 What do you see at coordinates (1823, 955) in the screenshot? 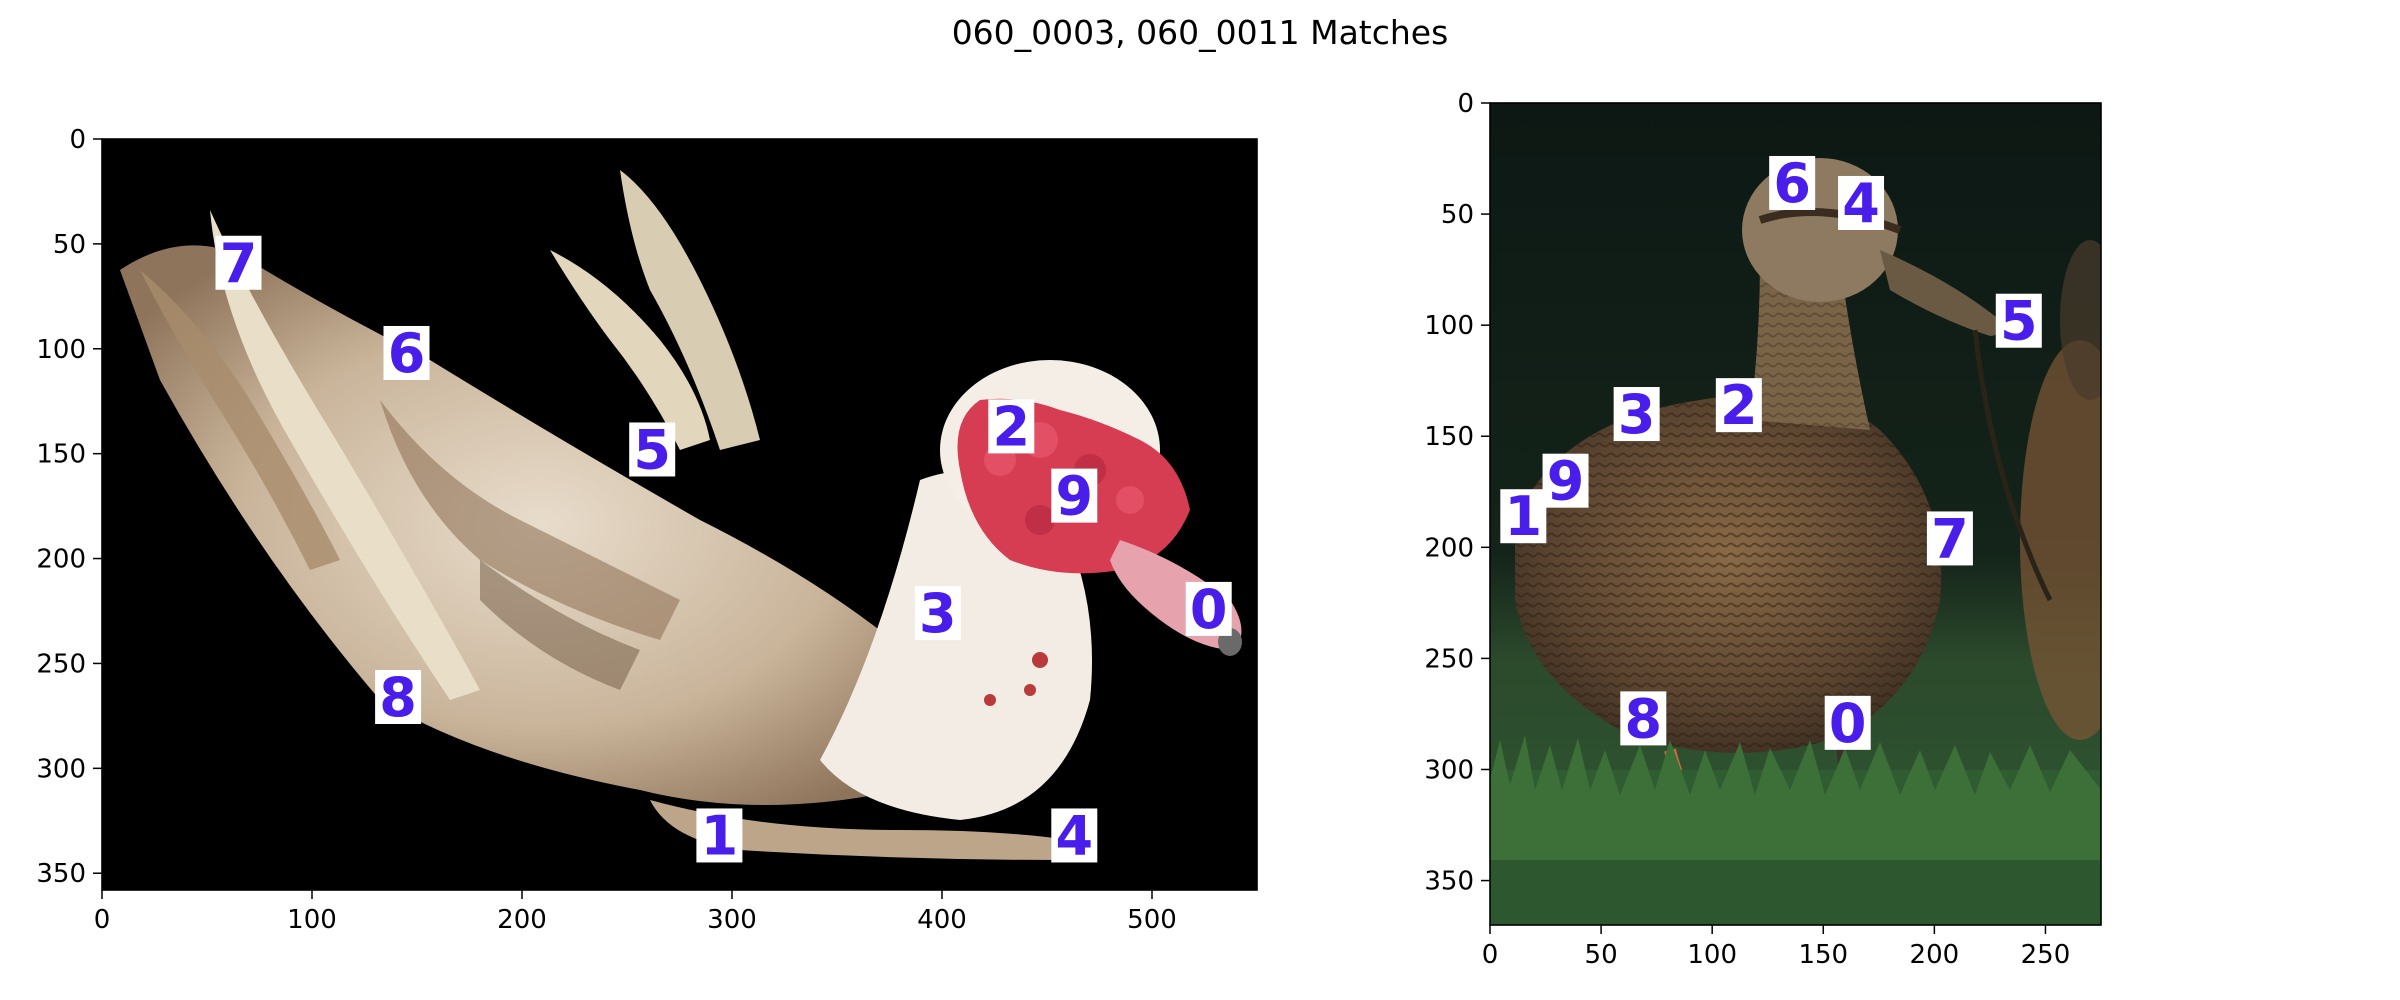
I see `x-tick-label: 150` at bounding box center [1823, 955].